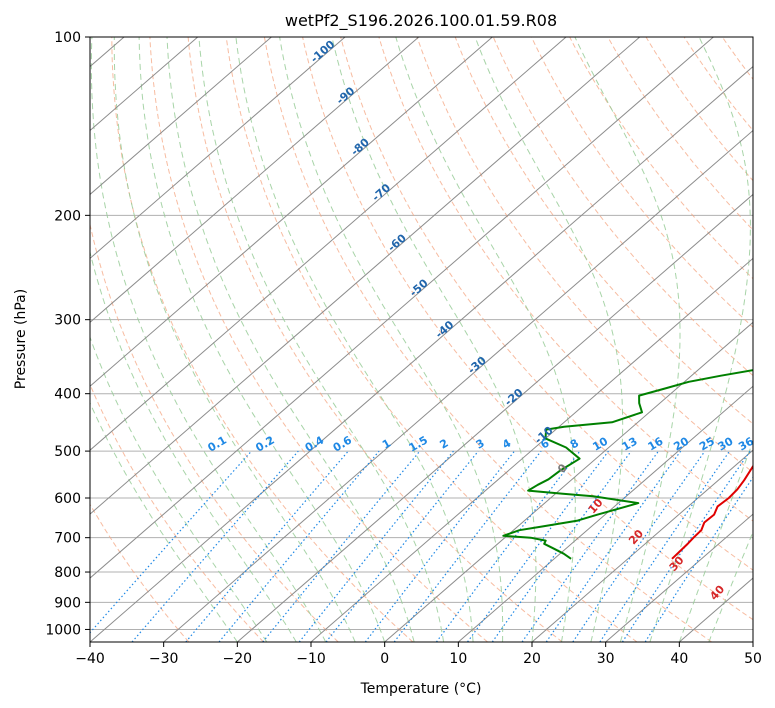  What do you see at coordinates (421, 689) in the screenshot?
I see `x-axis-label: Temperature (°C)` at bounding box center [421, 689].